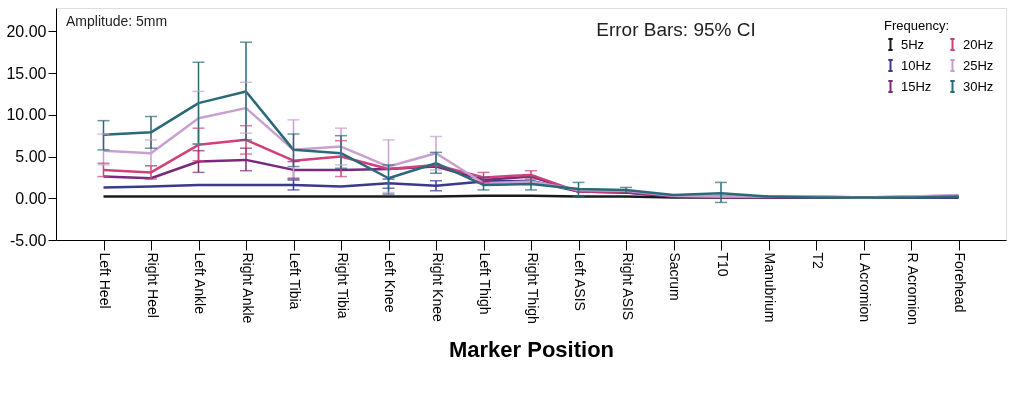 The height and width of the screenshot is (414, 1035). Describe the element at coordinates (247, 288) in the screenshot. I see `x-tick-label: Right Ankle` at that location.